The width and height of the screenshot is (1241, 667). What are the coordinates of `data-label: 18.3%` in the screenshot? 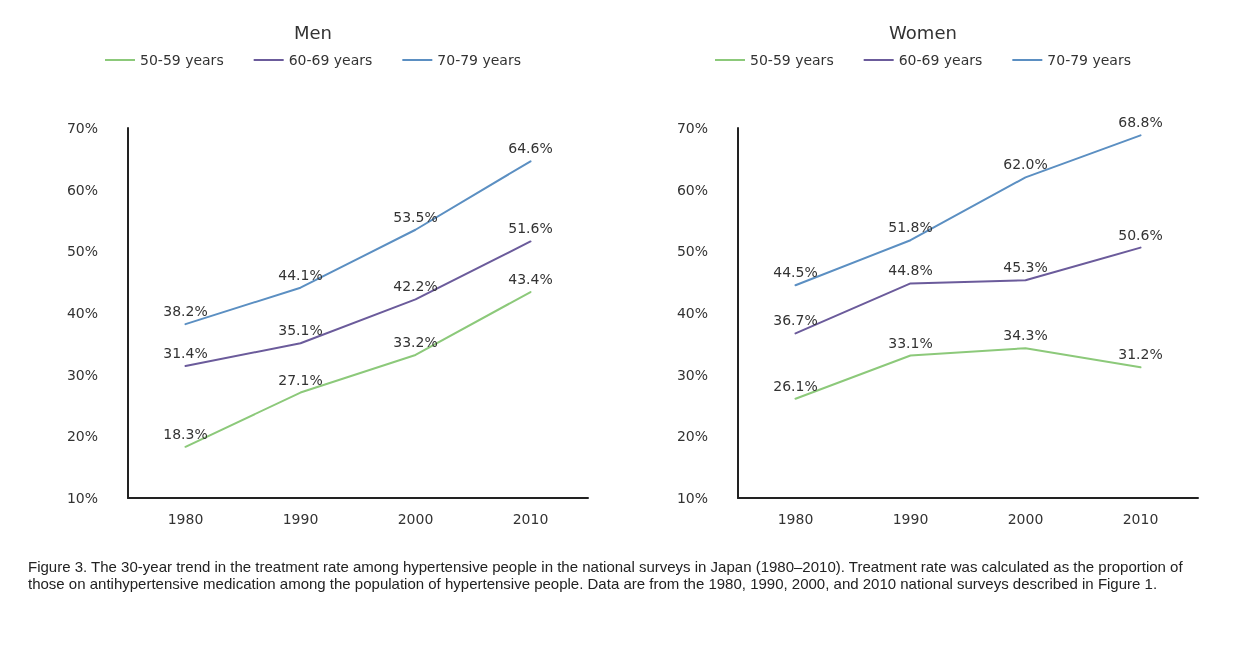 It's located at (185, 433).